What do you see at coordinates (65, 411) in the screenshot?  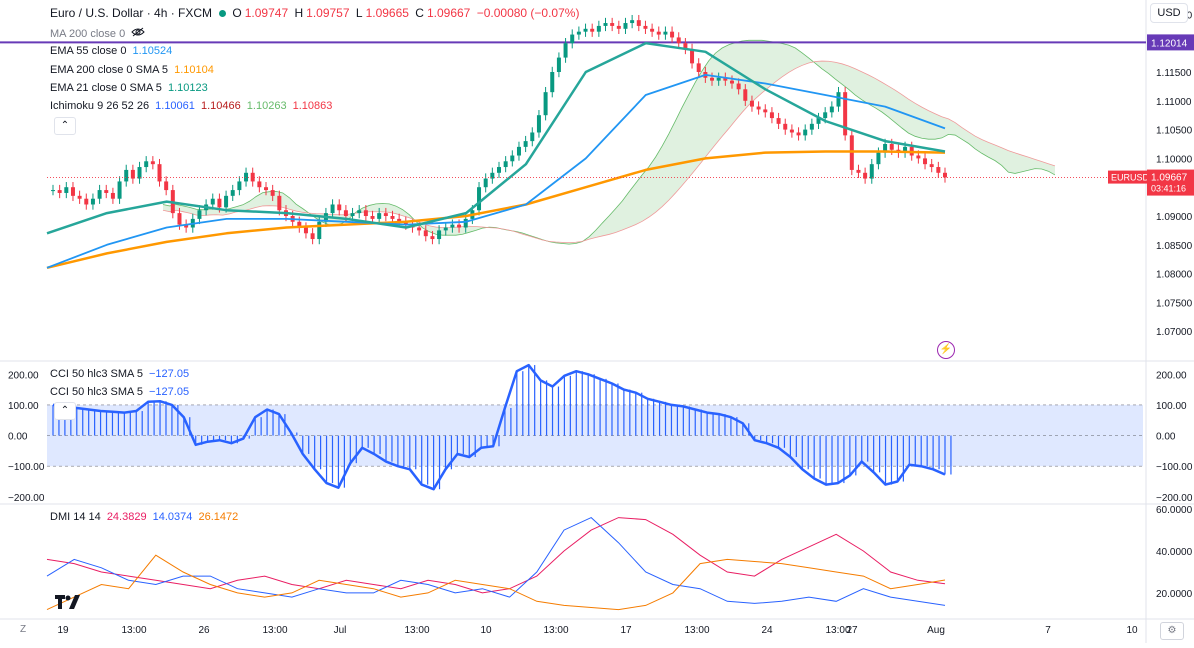 I see `collapse-cci-legend-button: ⌃` at bounding box center [65, 411].